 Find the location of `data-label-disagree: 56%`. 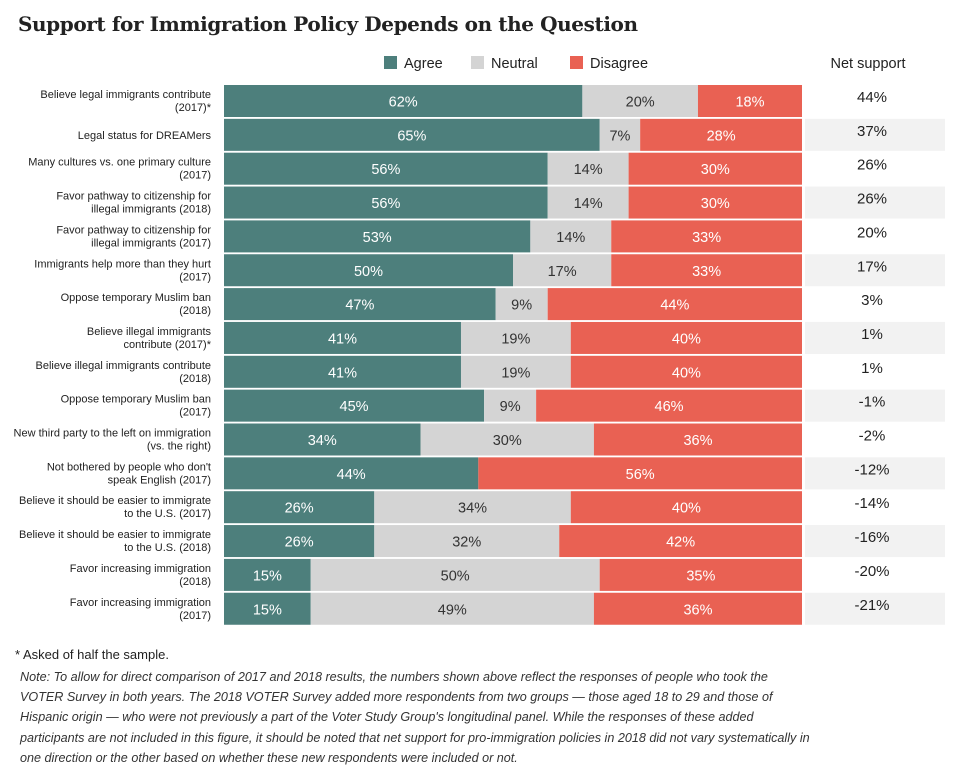

data-label-disagree: 56% is located at coordinates (640, 475).